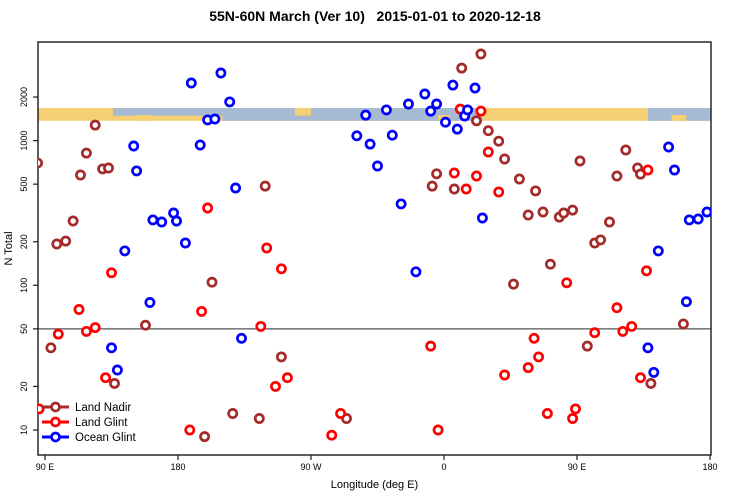 This screenshot has height=500, width=750. Describe the element at coordinates (443, 467) in the screenshot. I see `x-tick-label: 0` at that location.